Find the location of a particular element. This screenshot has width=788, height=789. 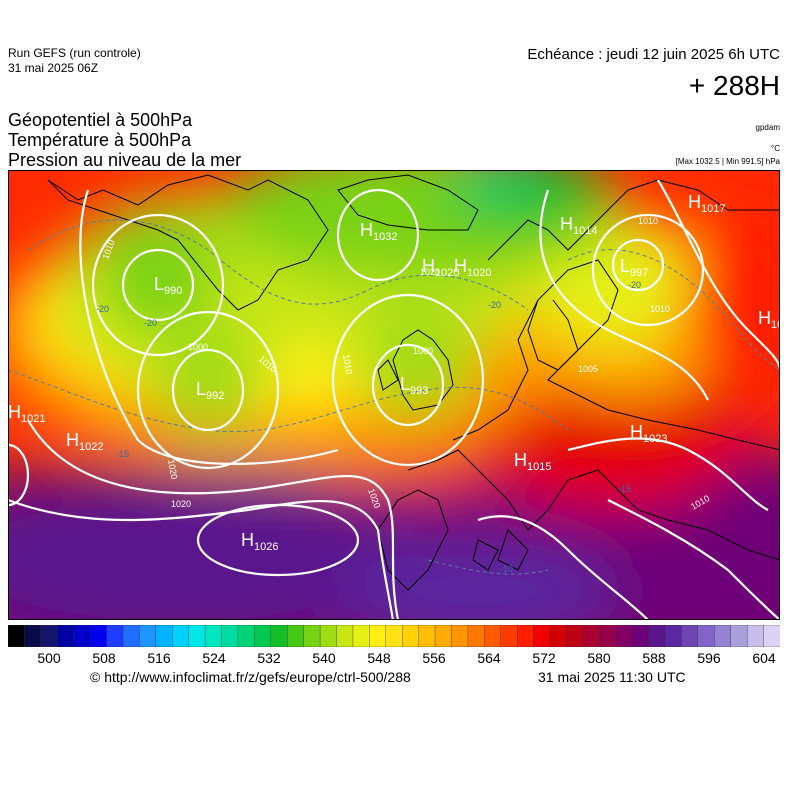

colorbar-tick: 508 is located at coordinates (104, 658).